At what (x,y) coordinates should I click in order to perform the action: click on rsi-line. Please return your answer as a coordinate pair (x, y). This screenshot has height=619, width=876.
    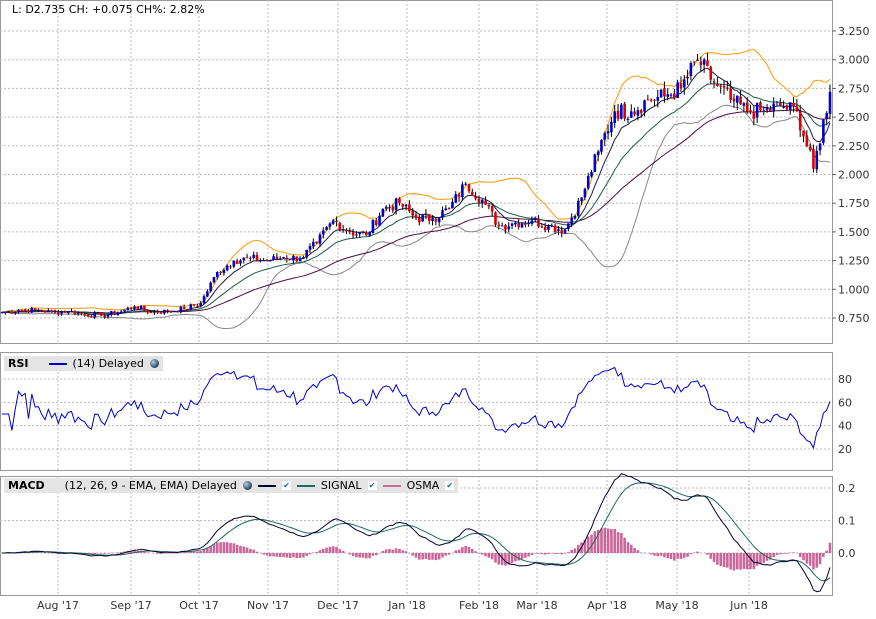
    Looking at the image, I should click on (416, 408).